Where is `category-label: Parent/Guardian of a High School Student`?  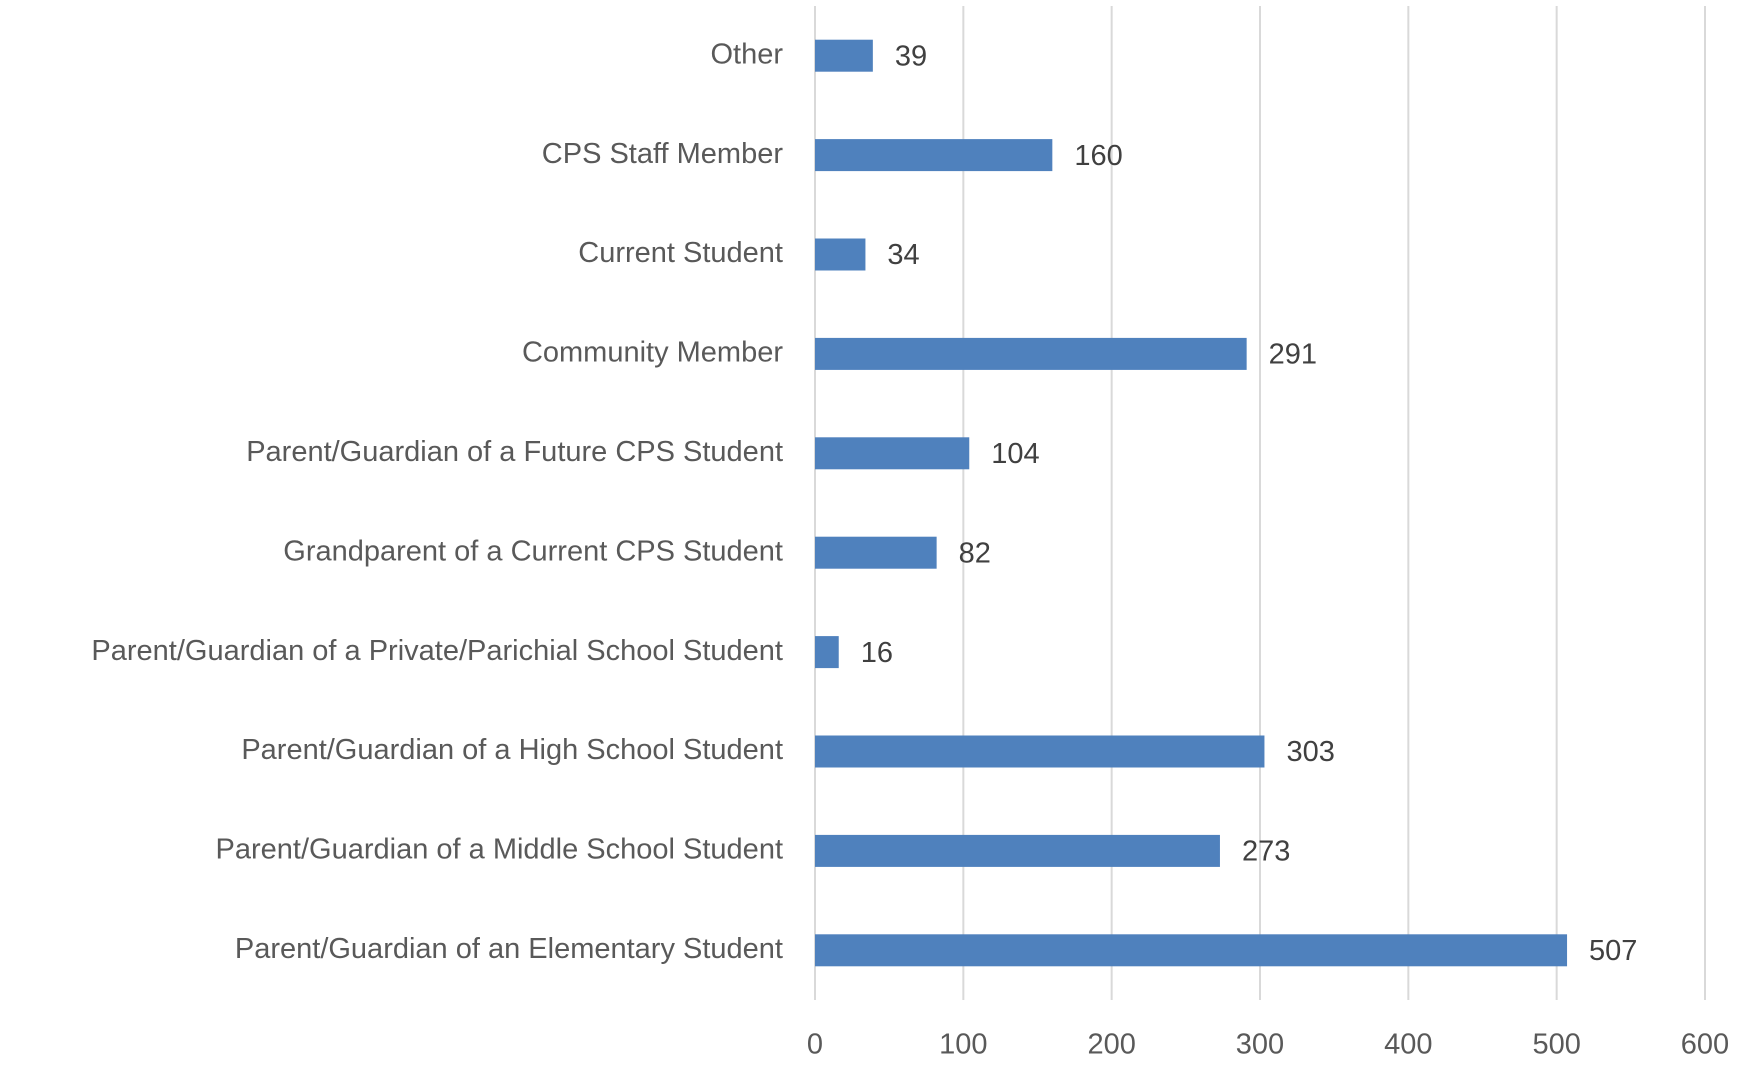
category-label: Parent/Guardian of a High School Student is located at coordinates (512, 750).